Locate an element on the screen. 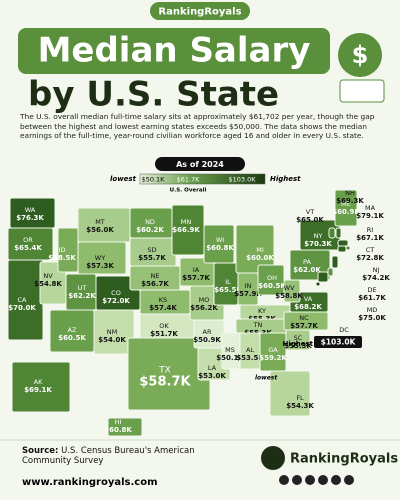 This screenshot has width=400, height=500. money-icon: $ is located at coordinates (361, 68).